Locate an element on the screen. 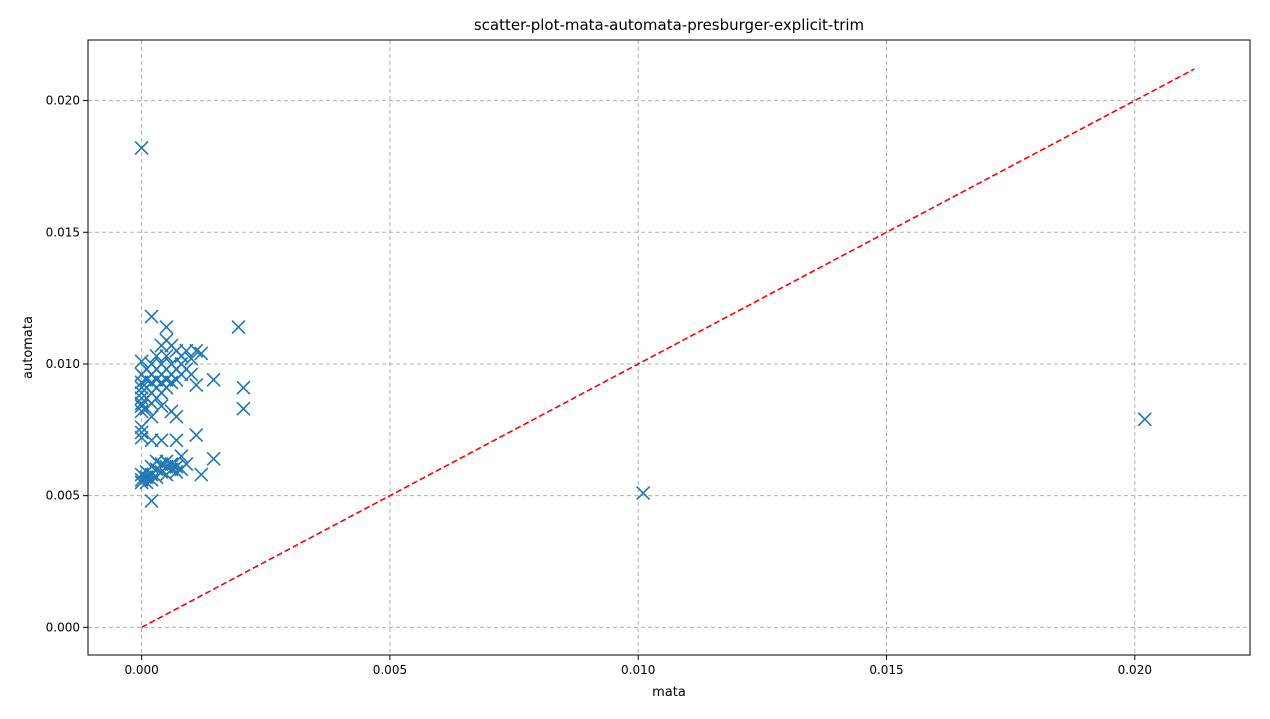 This screenshot has width=1270, height=719. y-axis-label: automata is located at coordinates (28, 347).